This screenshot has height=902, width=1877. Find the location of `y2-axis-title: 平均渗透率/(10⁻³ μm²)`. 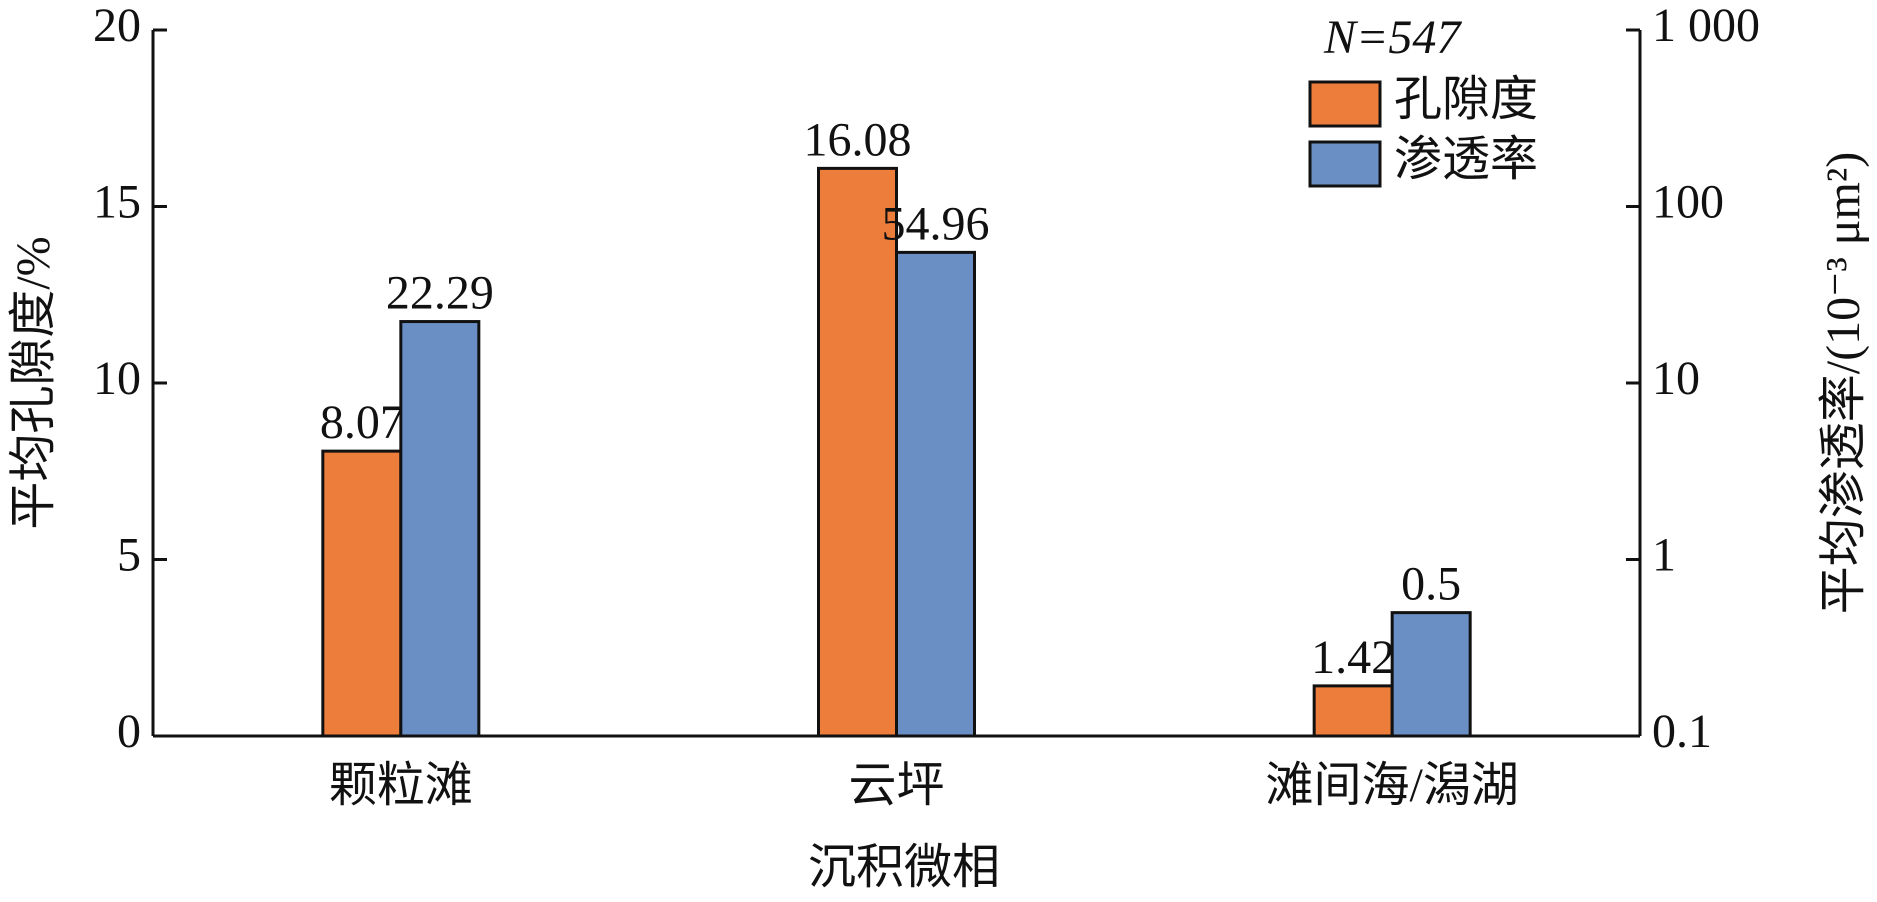

y2-axis-title: 平均渗透率/(10⁻³ μm²) is located at coordinates (1843, 383).